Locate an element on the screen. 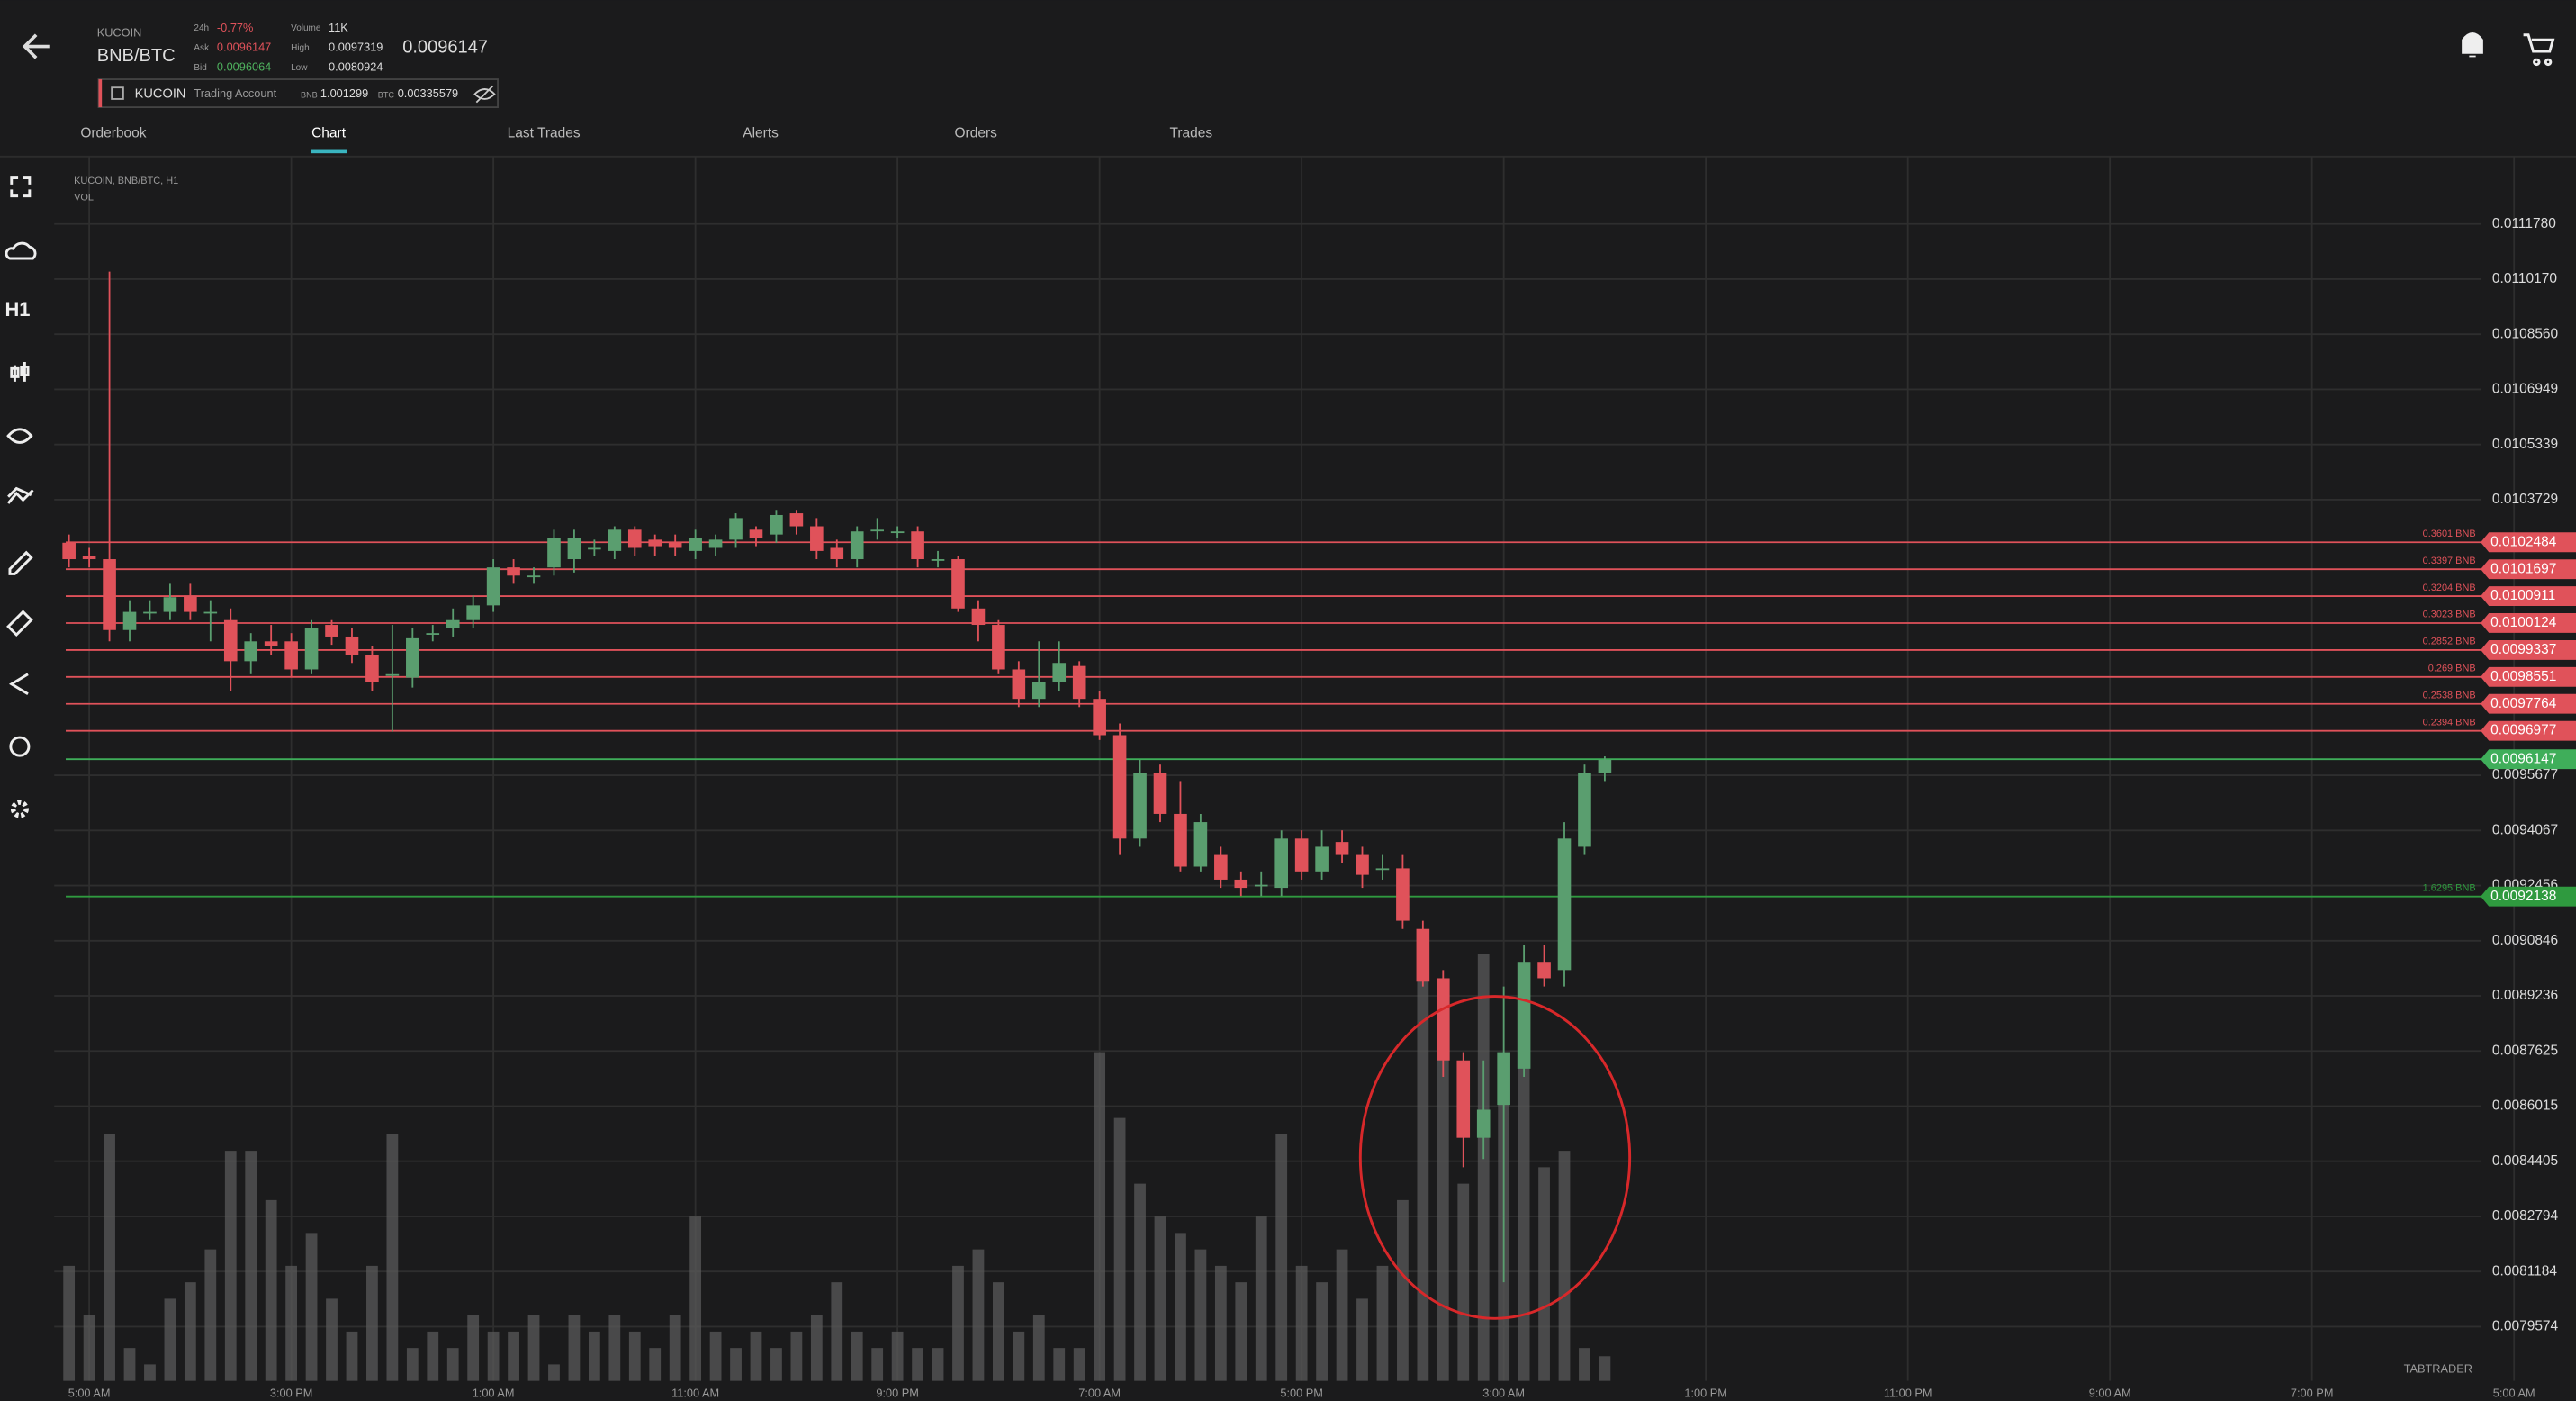  y-tick-label: 0.0084405 is located at coordinates (2525, 1161).